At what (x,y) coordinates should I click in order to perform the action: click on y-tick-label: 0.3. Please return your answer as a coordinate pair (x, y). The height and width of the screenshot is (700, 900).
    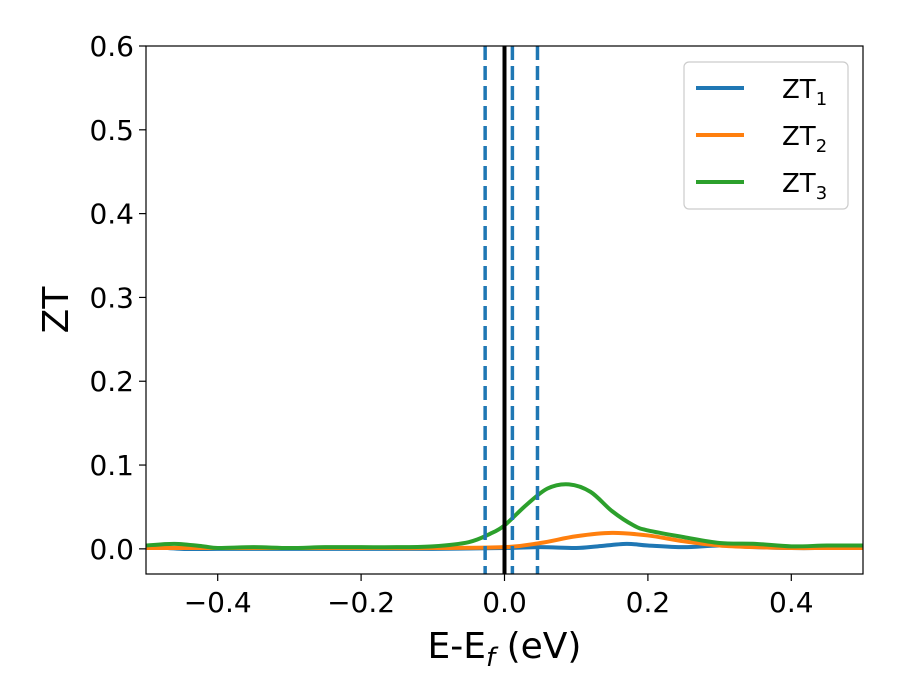
    Looking at the image, I should click on (111, 297).